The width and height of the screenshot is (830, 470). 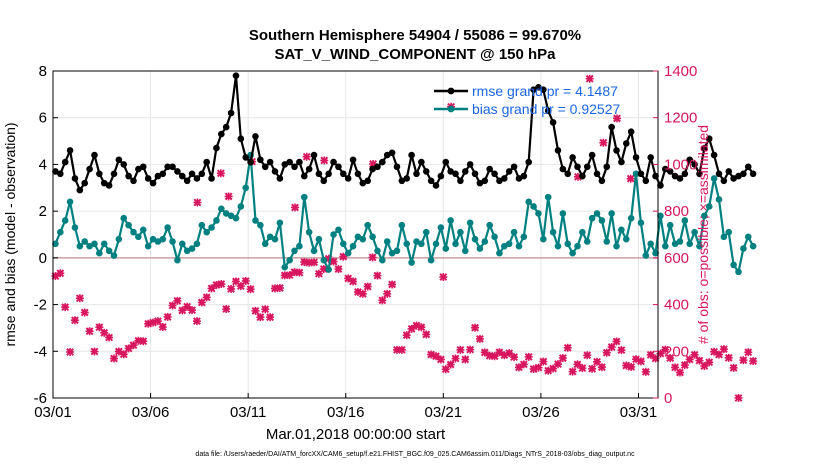 What do you see at coordinates (356, 434) in the screenshot?
I see `x-axis-label: Mar.01,2018 00:00:00 start` at bounding box center [356, 434].